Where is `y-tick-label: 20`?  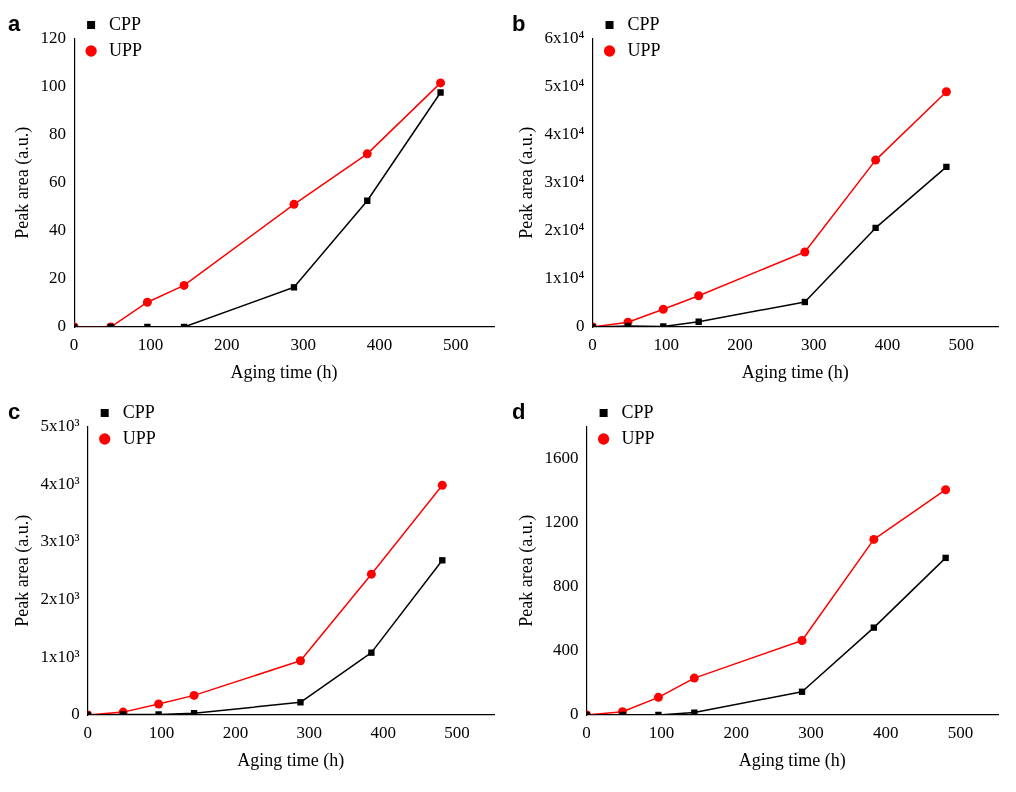 y-tick-label: 20 is located at coordinates (58, 278).